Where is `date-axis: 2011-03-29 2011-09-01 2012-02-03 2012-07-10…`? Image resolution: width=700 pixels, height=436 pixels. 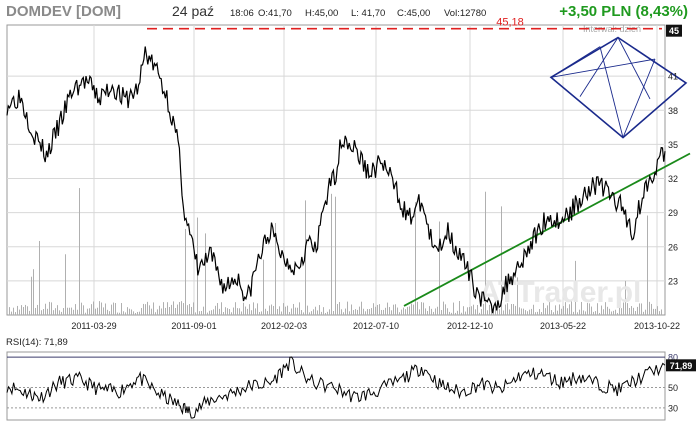 date-axis: 2011-03-29 2011-09-01 2012-02-03 2012-07-10… is located at coordinates (375, 326).